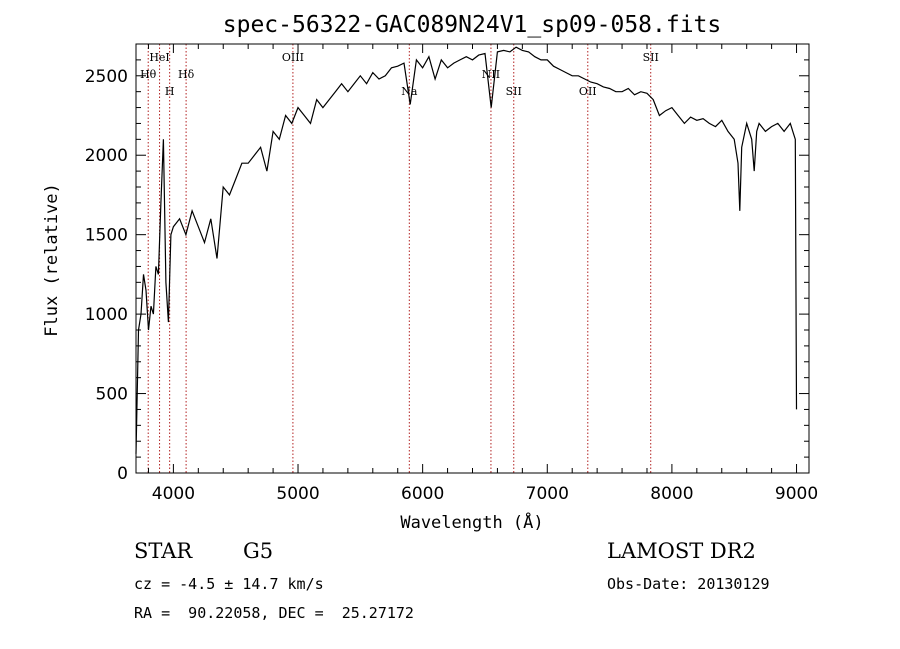 The height and width of the screenshot is (649, 900). What do you see at coordinates (293, 57) in the screenshot?
I see `spectral-line-label: OIII` at bounding box center [293, 57].